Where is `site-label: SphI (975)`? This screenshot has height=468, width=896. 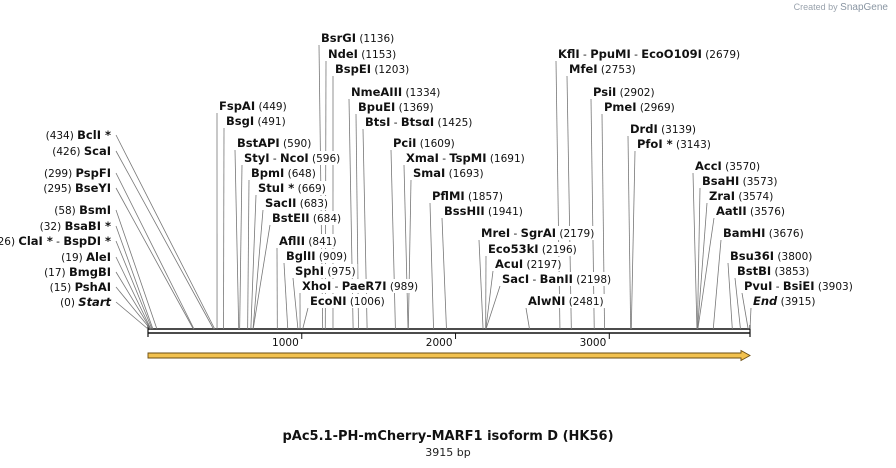 site-label: SphI (975) is located at coordinates (325, 271).